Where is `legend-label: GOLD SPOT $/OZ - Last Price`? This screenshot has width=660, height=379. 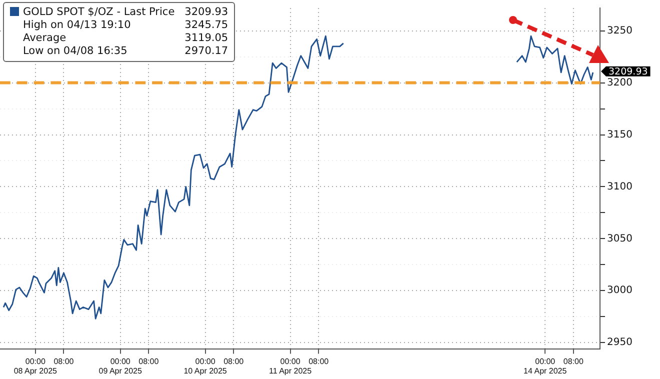 legend-label: GOLD SPOT $/OZ - Last Price is located at coordinates (98, 12).